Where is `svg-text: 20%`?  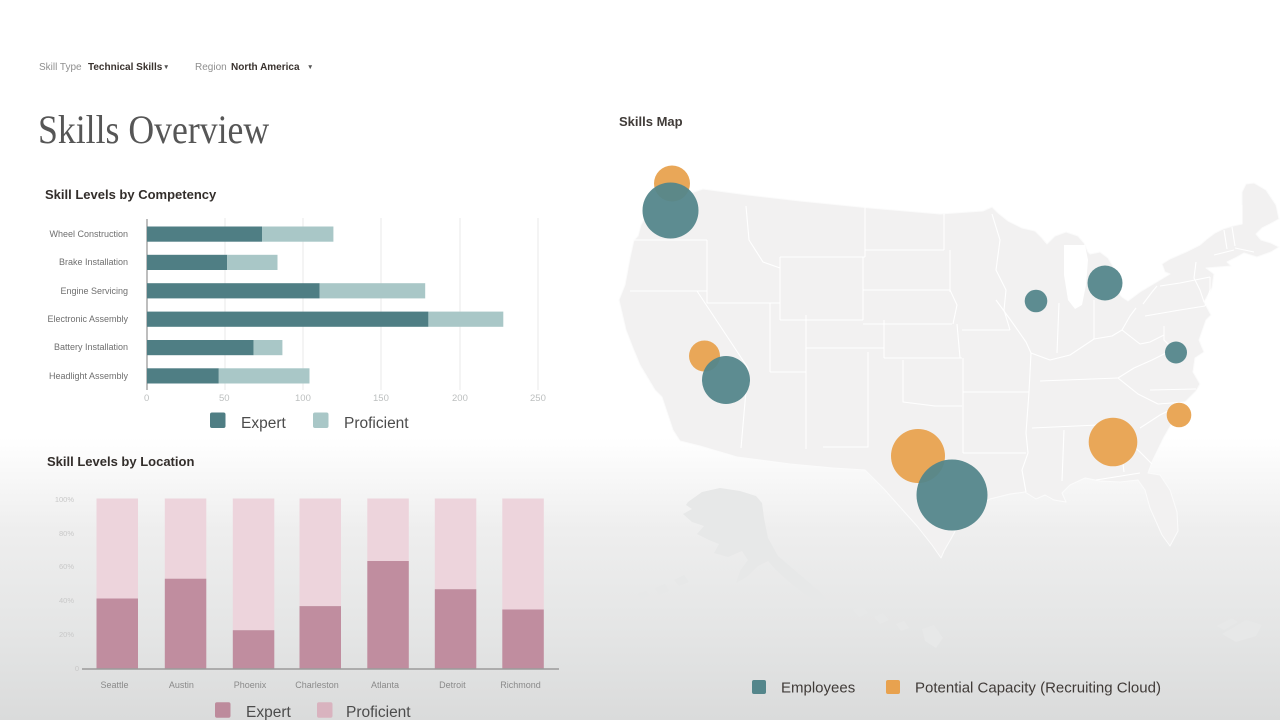 svg-text: 20% is located at coordinates (66, 634).